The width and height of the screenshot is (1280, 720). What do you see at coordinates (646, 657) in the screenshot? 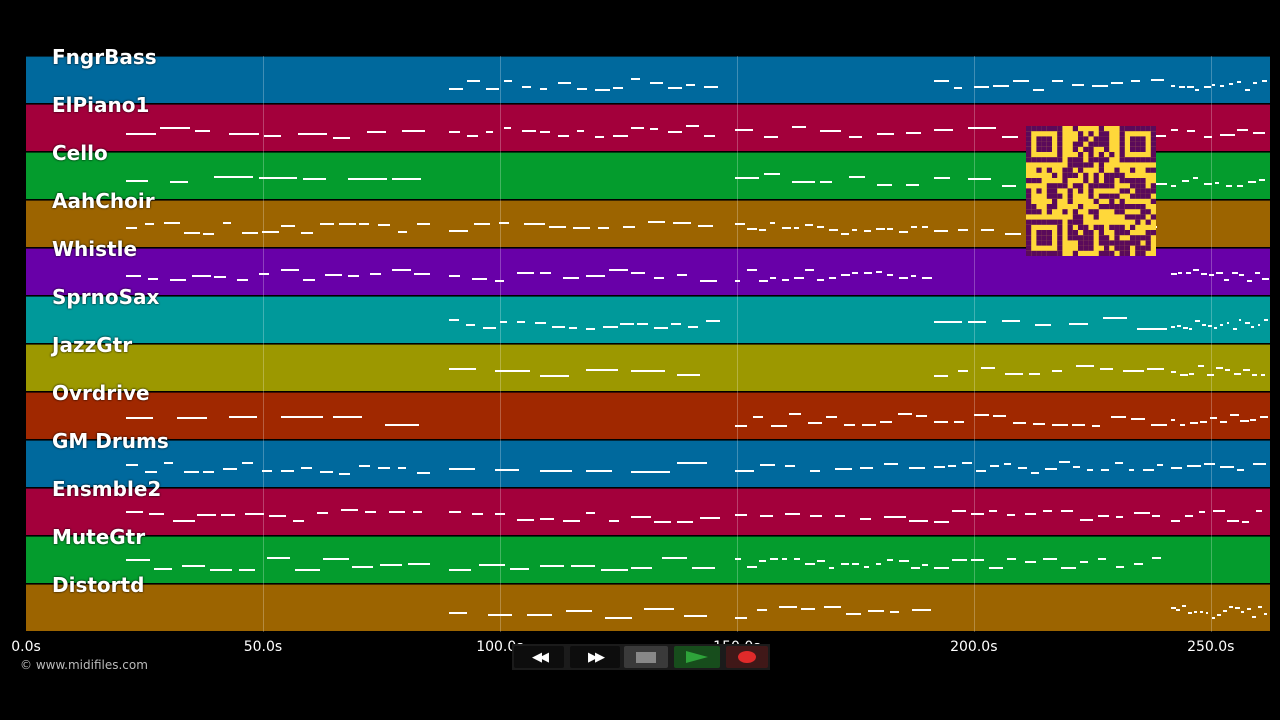
I see `stop-button` at bounding box center [646, 657].